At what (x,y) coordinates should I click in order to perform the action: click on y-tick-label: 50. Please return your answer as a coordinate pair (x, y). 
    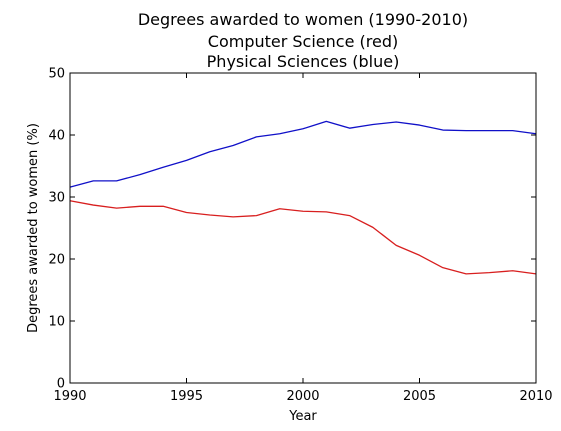
    Looking at the image, I should click on (56, 74).